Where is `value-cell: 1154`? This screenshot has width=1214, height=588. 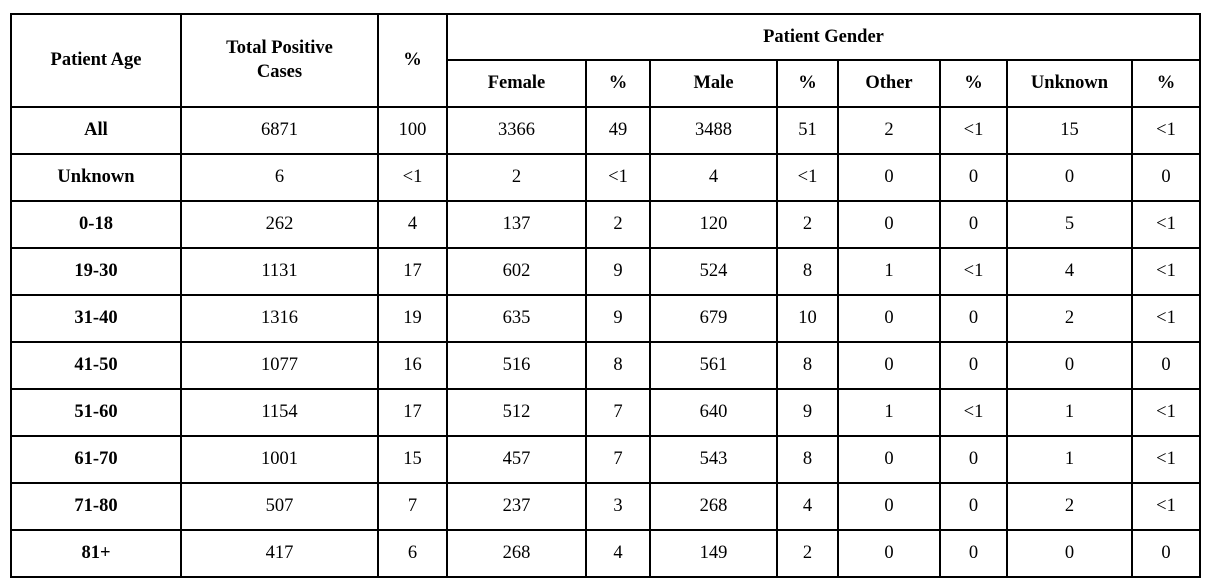
value-cell: 1154 is located at coordinates (279, 412).